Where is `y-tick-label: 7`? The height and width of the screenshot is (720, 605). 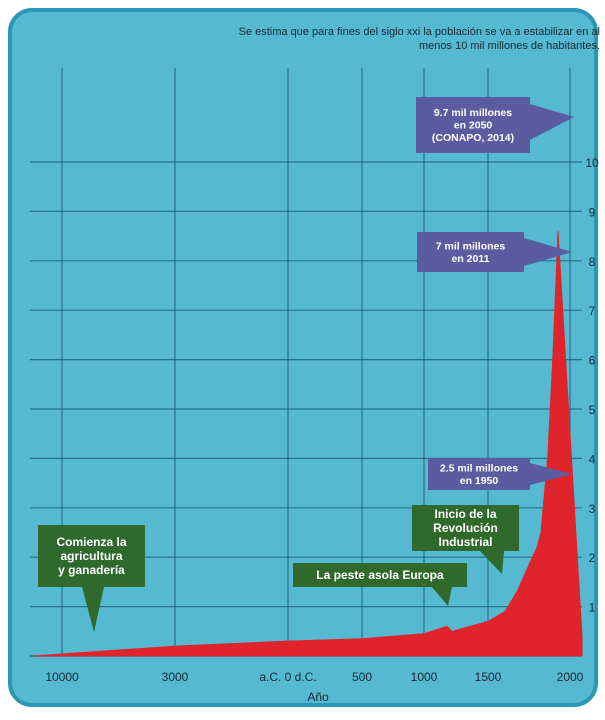 y-tick-label: 7 is located at coordinates (592, 311).